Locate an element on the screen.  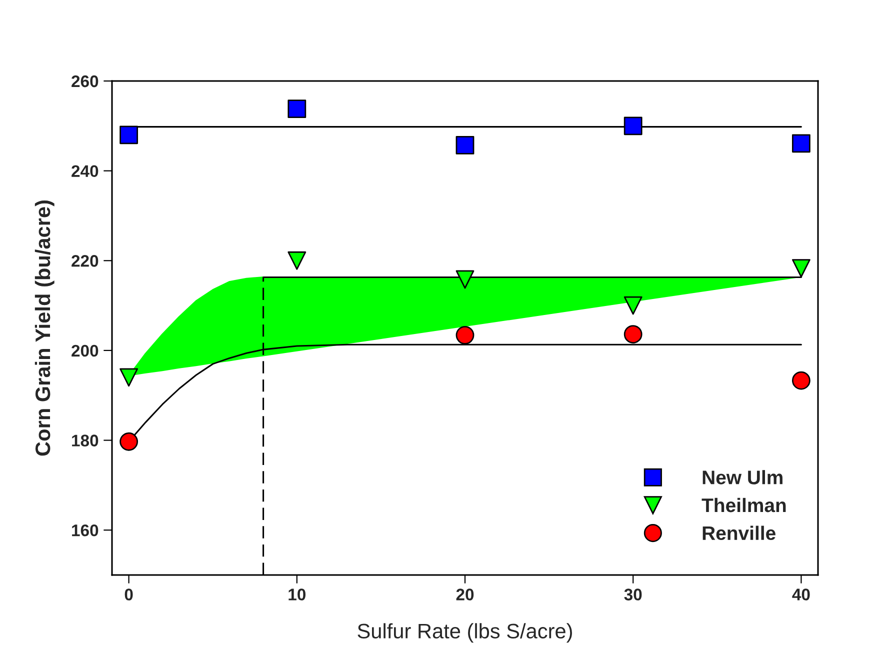
x-axis-title: Sulfur Rate (lbs S/acre) is located at coordinates (465, 633).